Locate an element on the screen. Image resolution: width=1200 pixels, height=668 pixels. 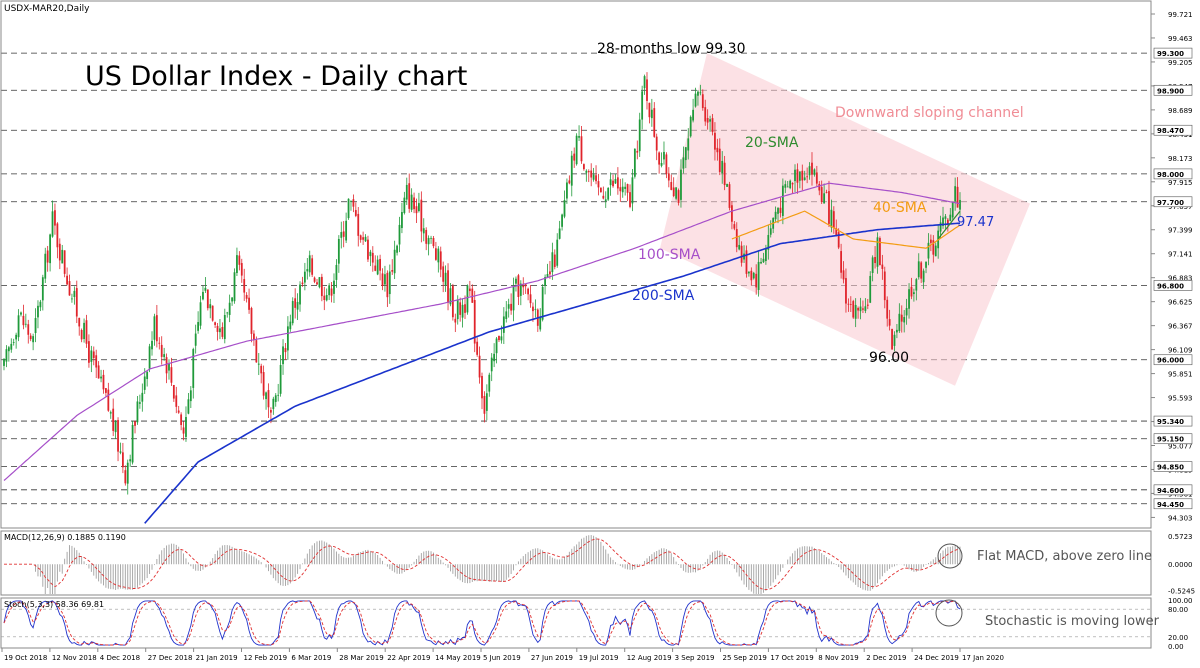
stoch-tick-label: 100.00 is located at coordinates (1180, 601).